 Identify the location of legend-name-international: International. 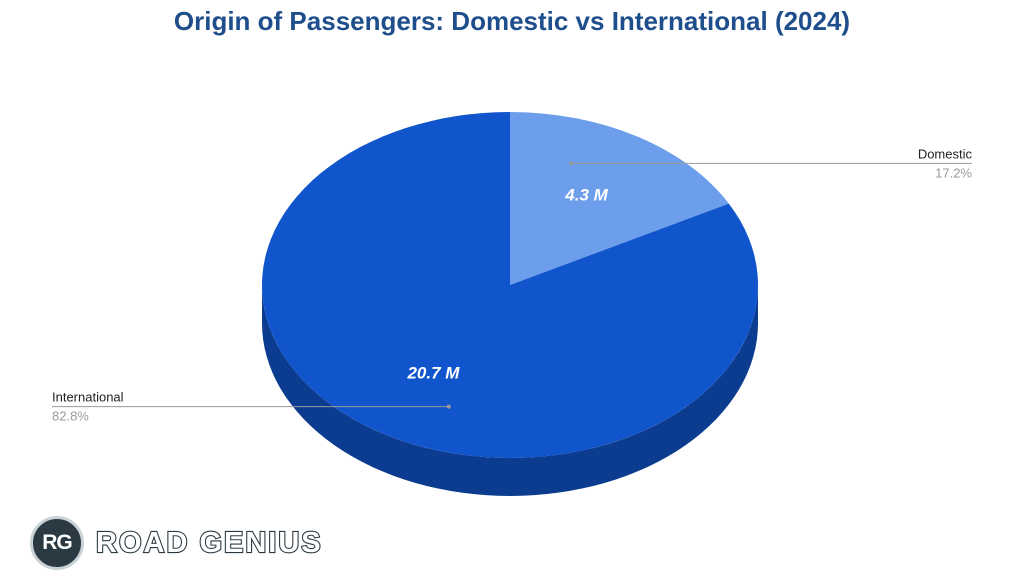
(88, 397).